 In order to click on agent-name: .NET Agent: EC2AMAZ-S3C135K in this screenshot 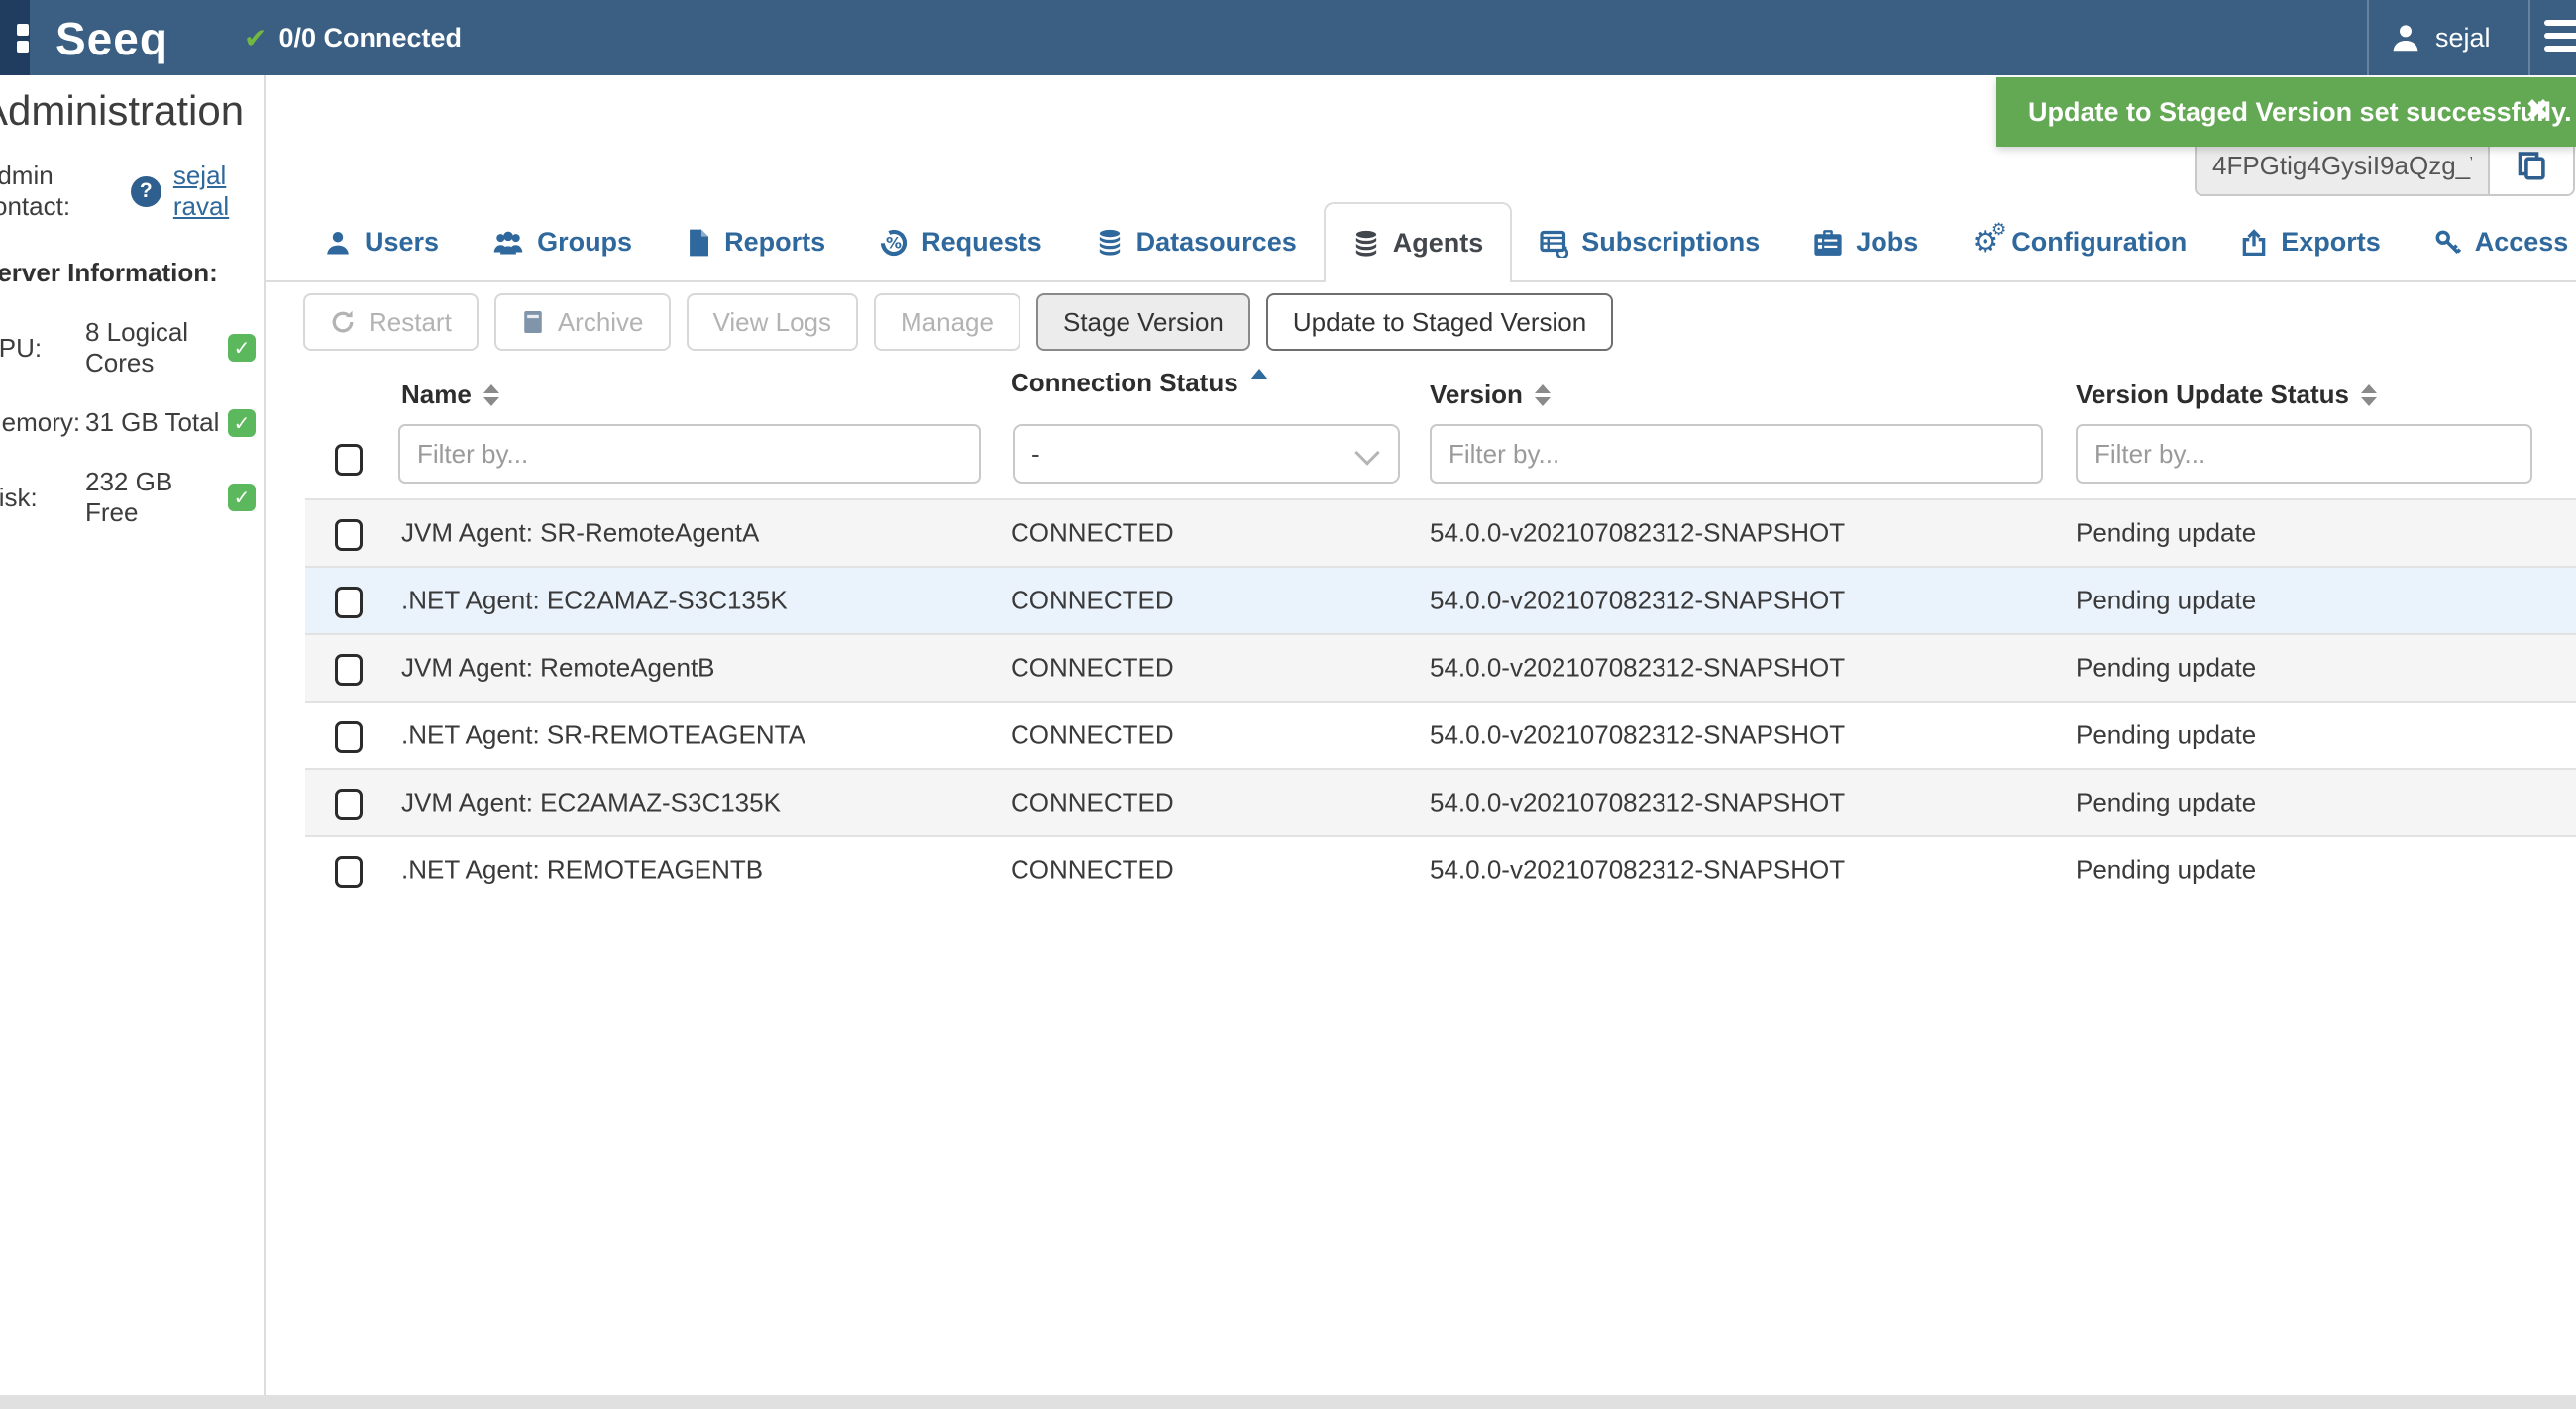, I will do `click(594, 600)`.